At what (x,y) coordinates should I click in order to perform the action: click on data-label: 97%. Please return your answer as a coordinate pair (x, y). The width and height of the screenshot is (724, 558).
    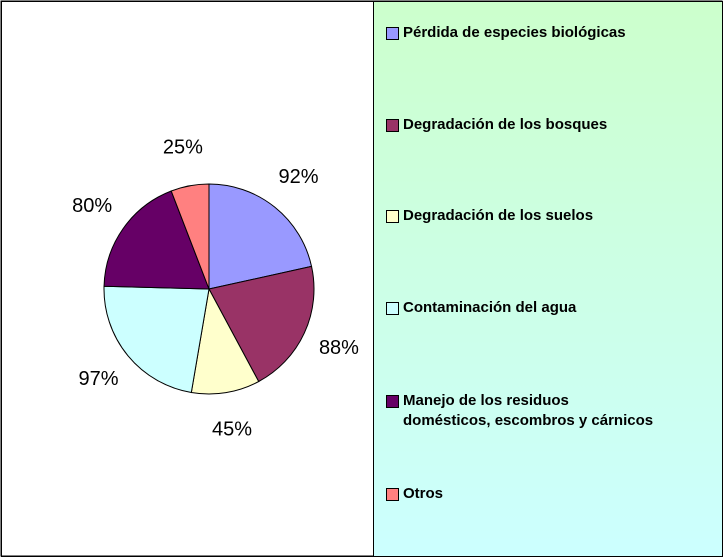
    Looking at the image, I should click on (99, 379).